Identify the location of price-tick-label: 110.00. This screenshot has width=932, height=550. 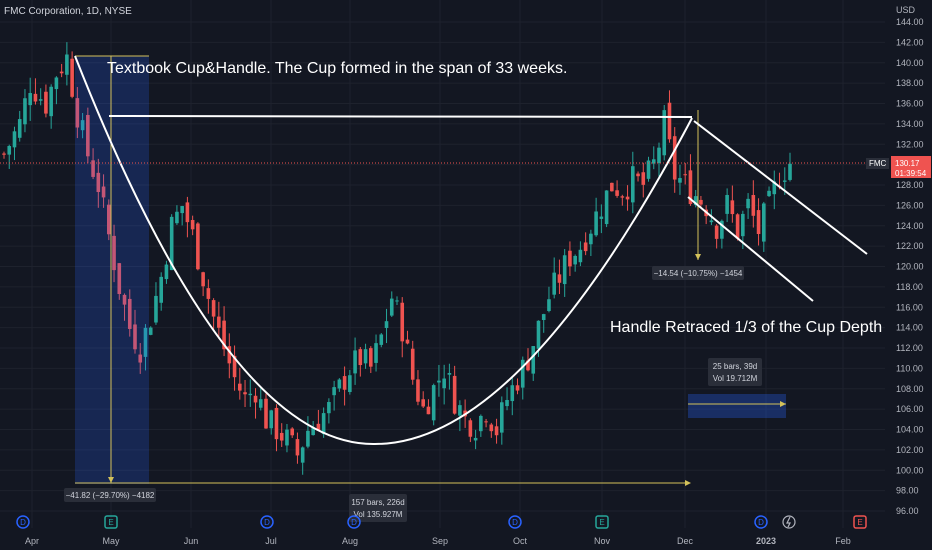
(909, 368).